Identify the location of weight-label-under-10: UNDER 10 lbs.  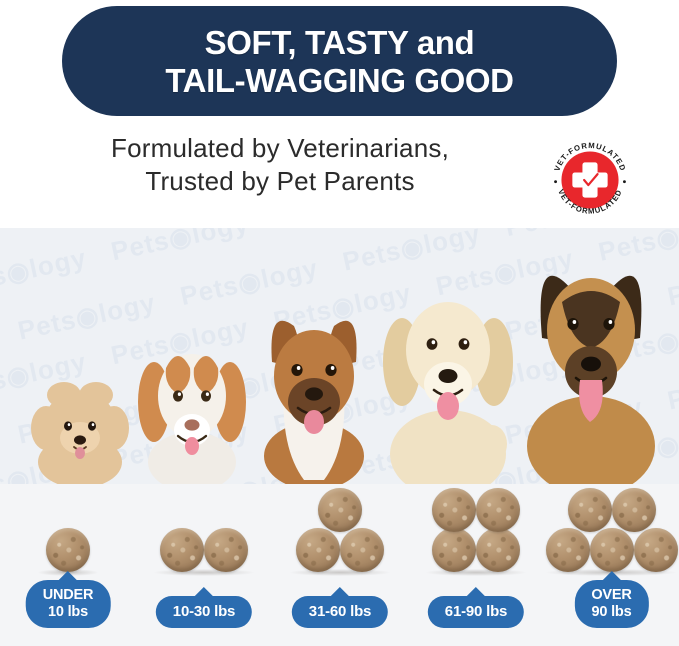
(68, 603).